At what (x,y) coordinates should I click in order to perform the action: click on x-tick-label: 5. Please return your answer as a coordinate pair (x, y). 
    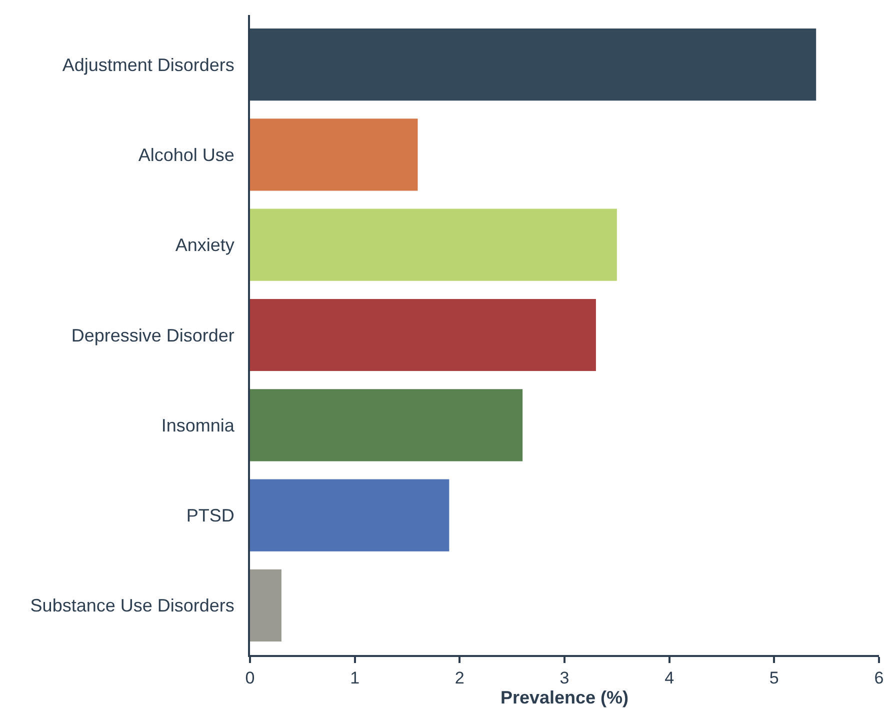
    Looking at the image, I should click on (774, 678).